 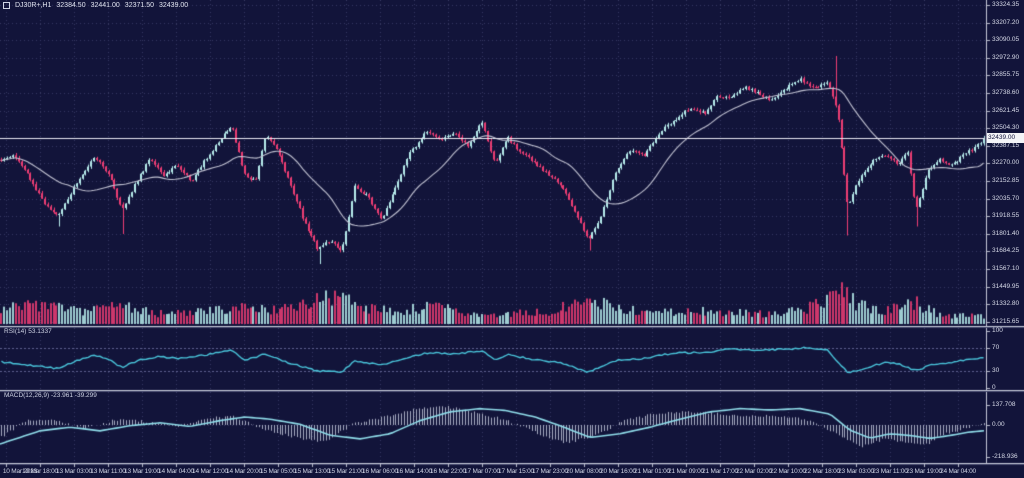 What do you see at coordinates (1006, 4) in the screenshot?
I see `price-axis-label: 33324.35` at bounding box center [1006, 4].